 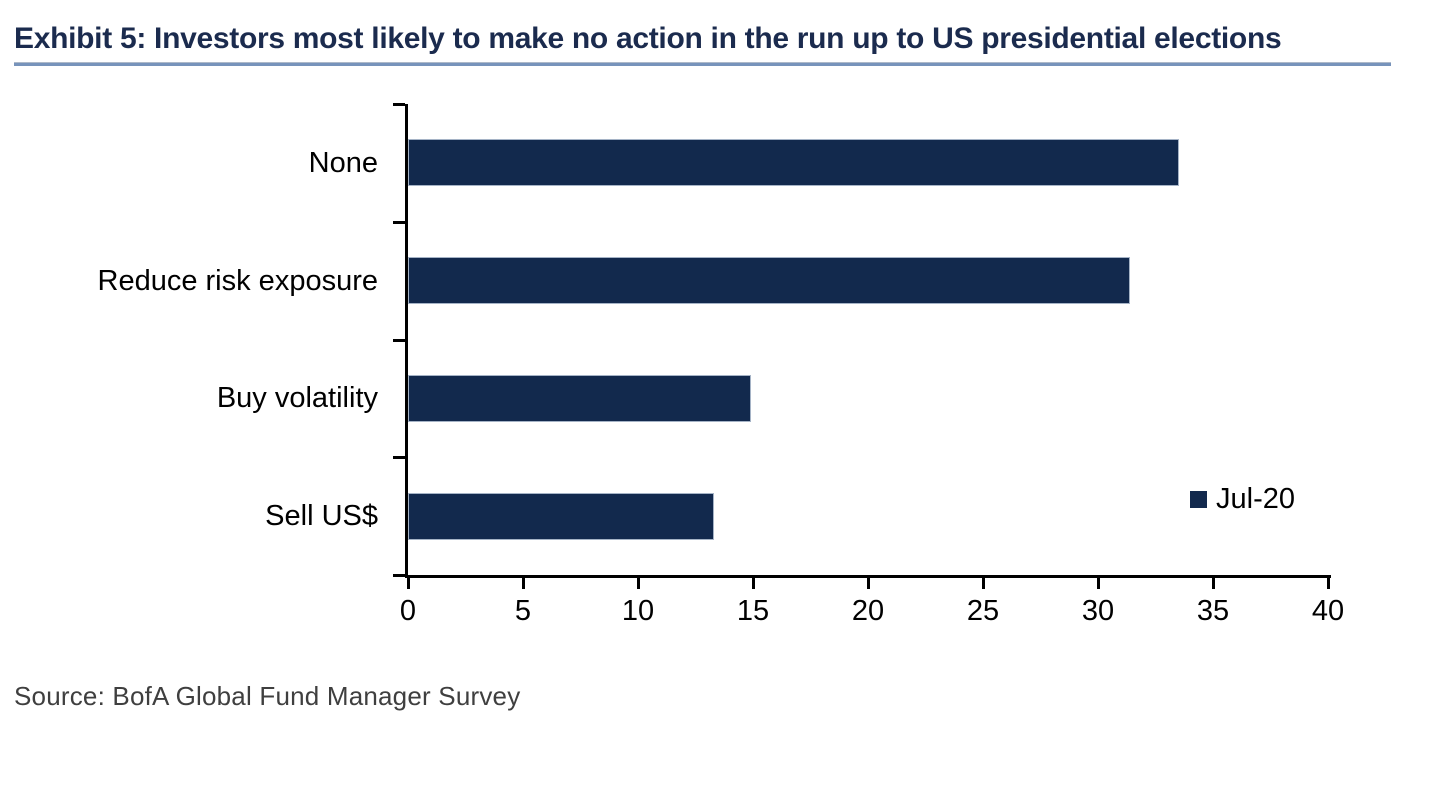 I want to click on x-tick-label: 10, so click(x=638, y=611).